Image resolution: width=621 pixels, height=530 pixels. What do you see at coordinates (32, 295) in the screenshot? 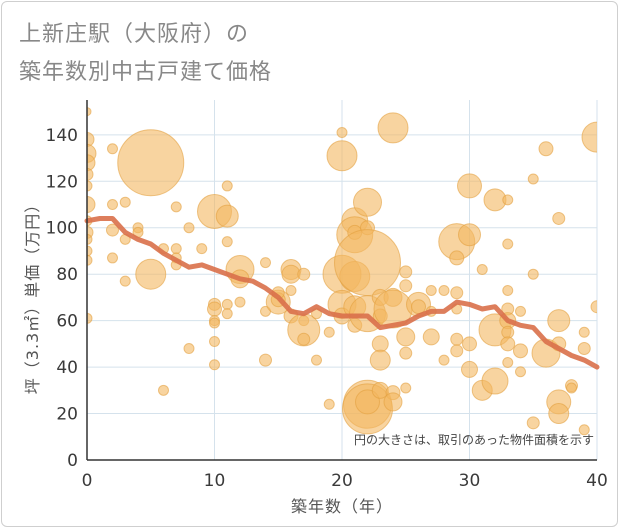
I see `y-axis-label: 坪（3.3㎡）単価（万円）` at bounding box center [32, 295].